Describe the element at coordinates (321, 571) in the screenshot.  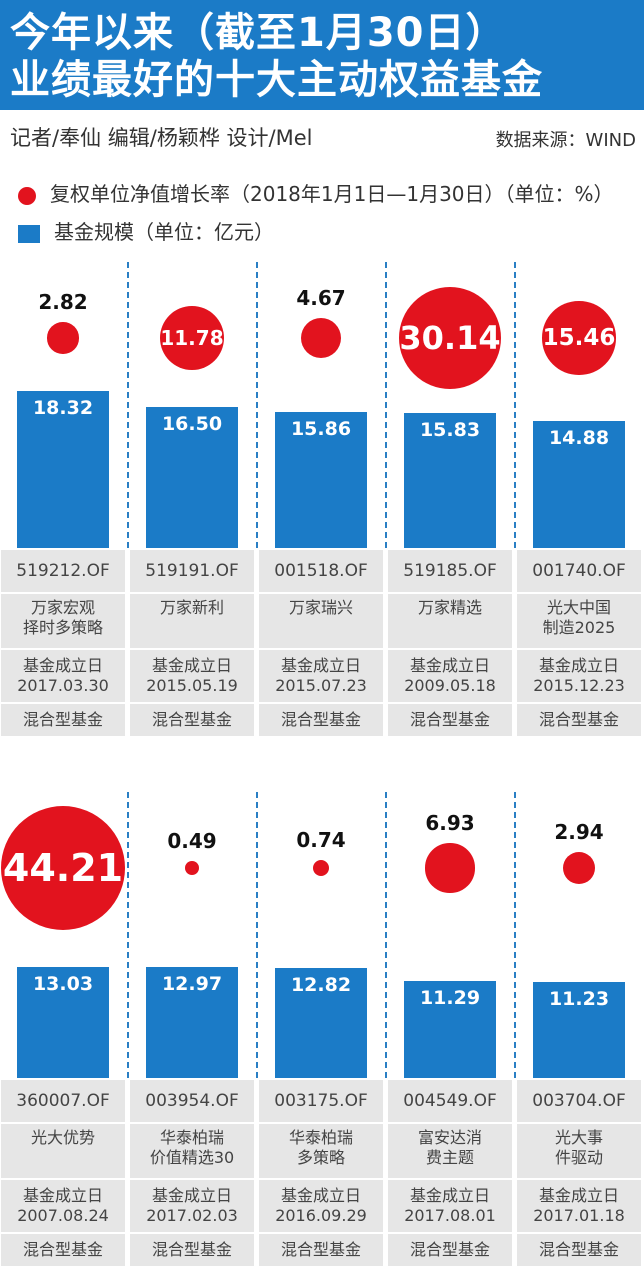
I see `fund-code: 001518.OF` at that location.